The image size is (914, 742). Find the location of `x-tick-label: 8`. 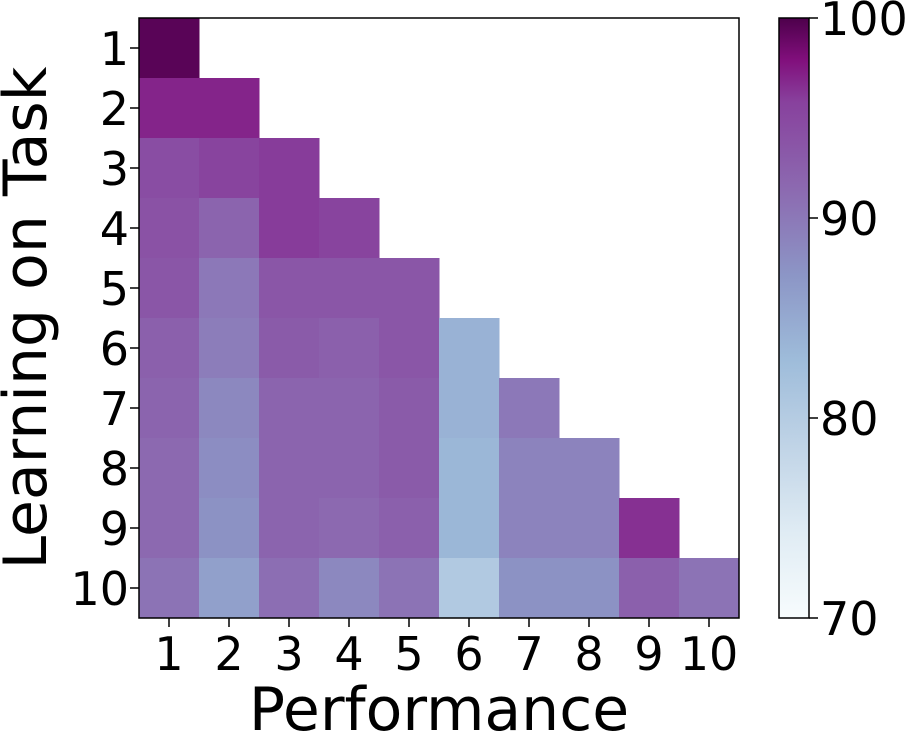

x-tick-label: 8 is located at coordinates (588, 654).